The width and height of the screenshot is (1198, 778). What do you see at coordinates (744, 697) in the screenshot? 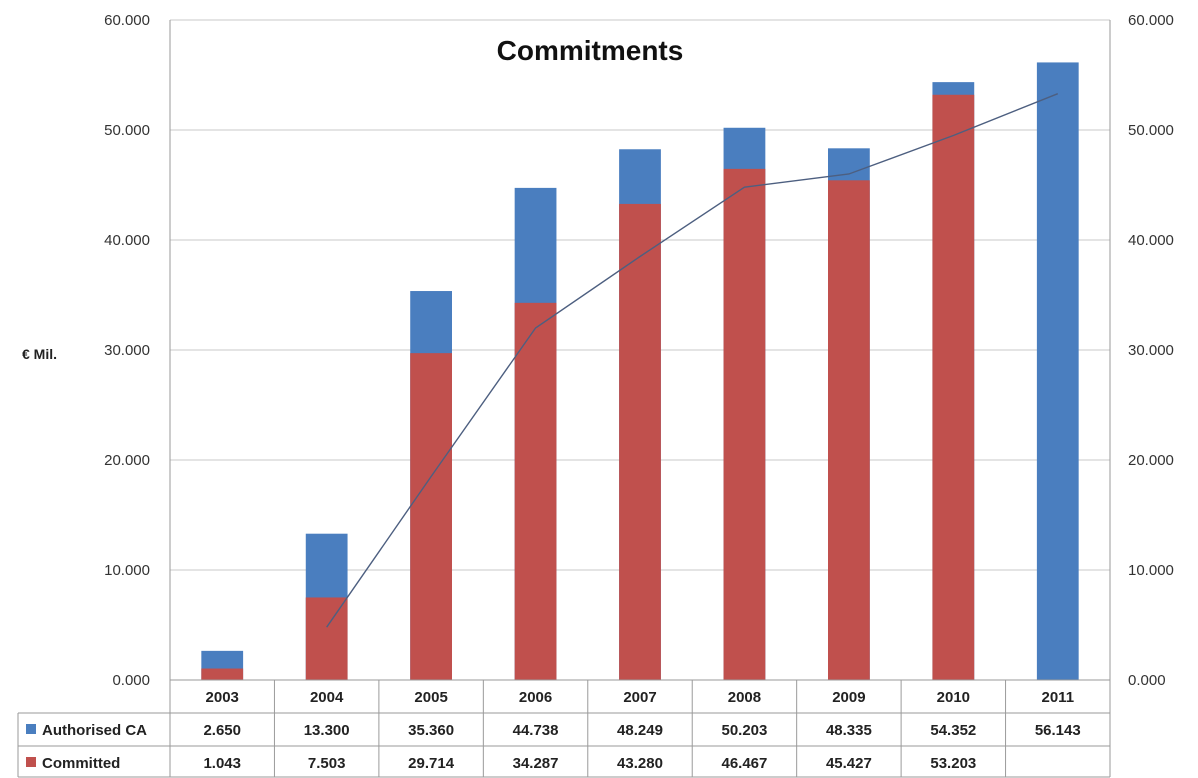
I see `x-tick-label: 2008` at bounding box center [744, 697].